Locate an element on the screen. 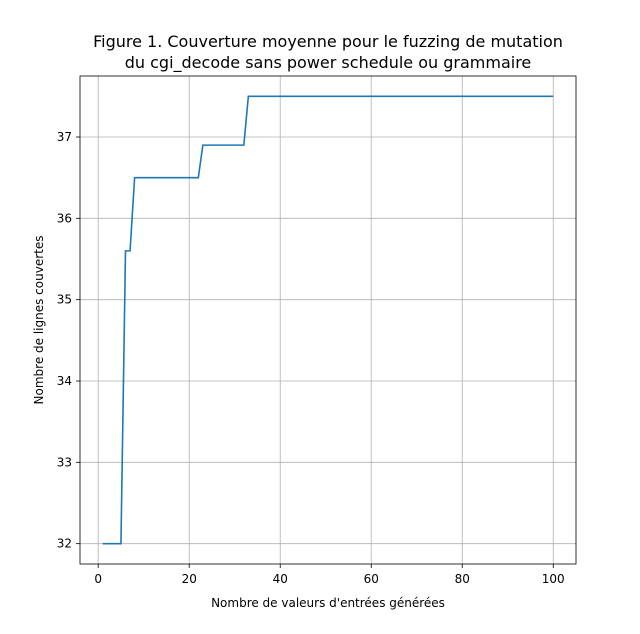  x-tick-label: 0 is located at coordinates (98, 579).